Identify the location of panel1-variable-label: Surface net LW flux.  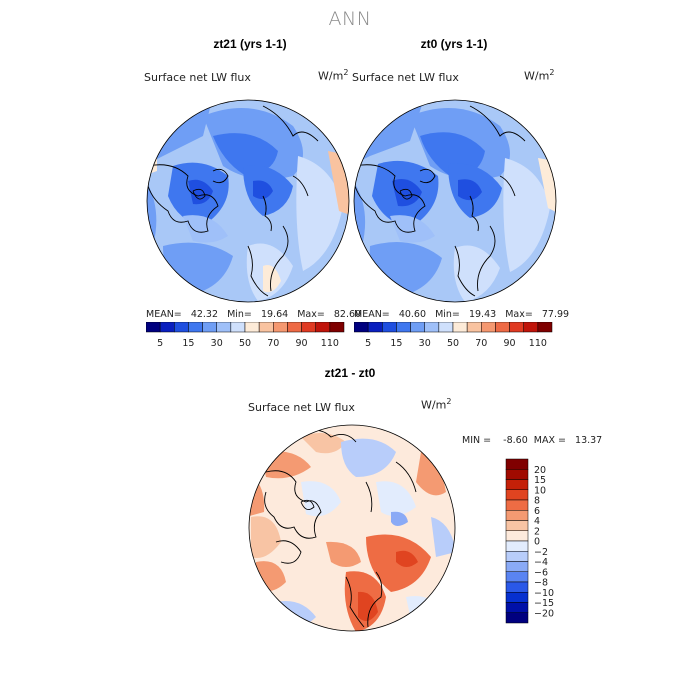
(197, 77).